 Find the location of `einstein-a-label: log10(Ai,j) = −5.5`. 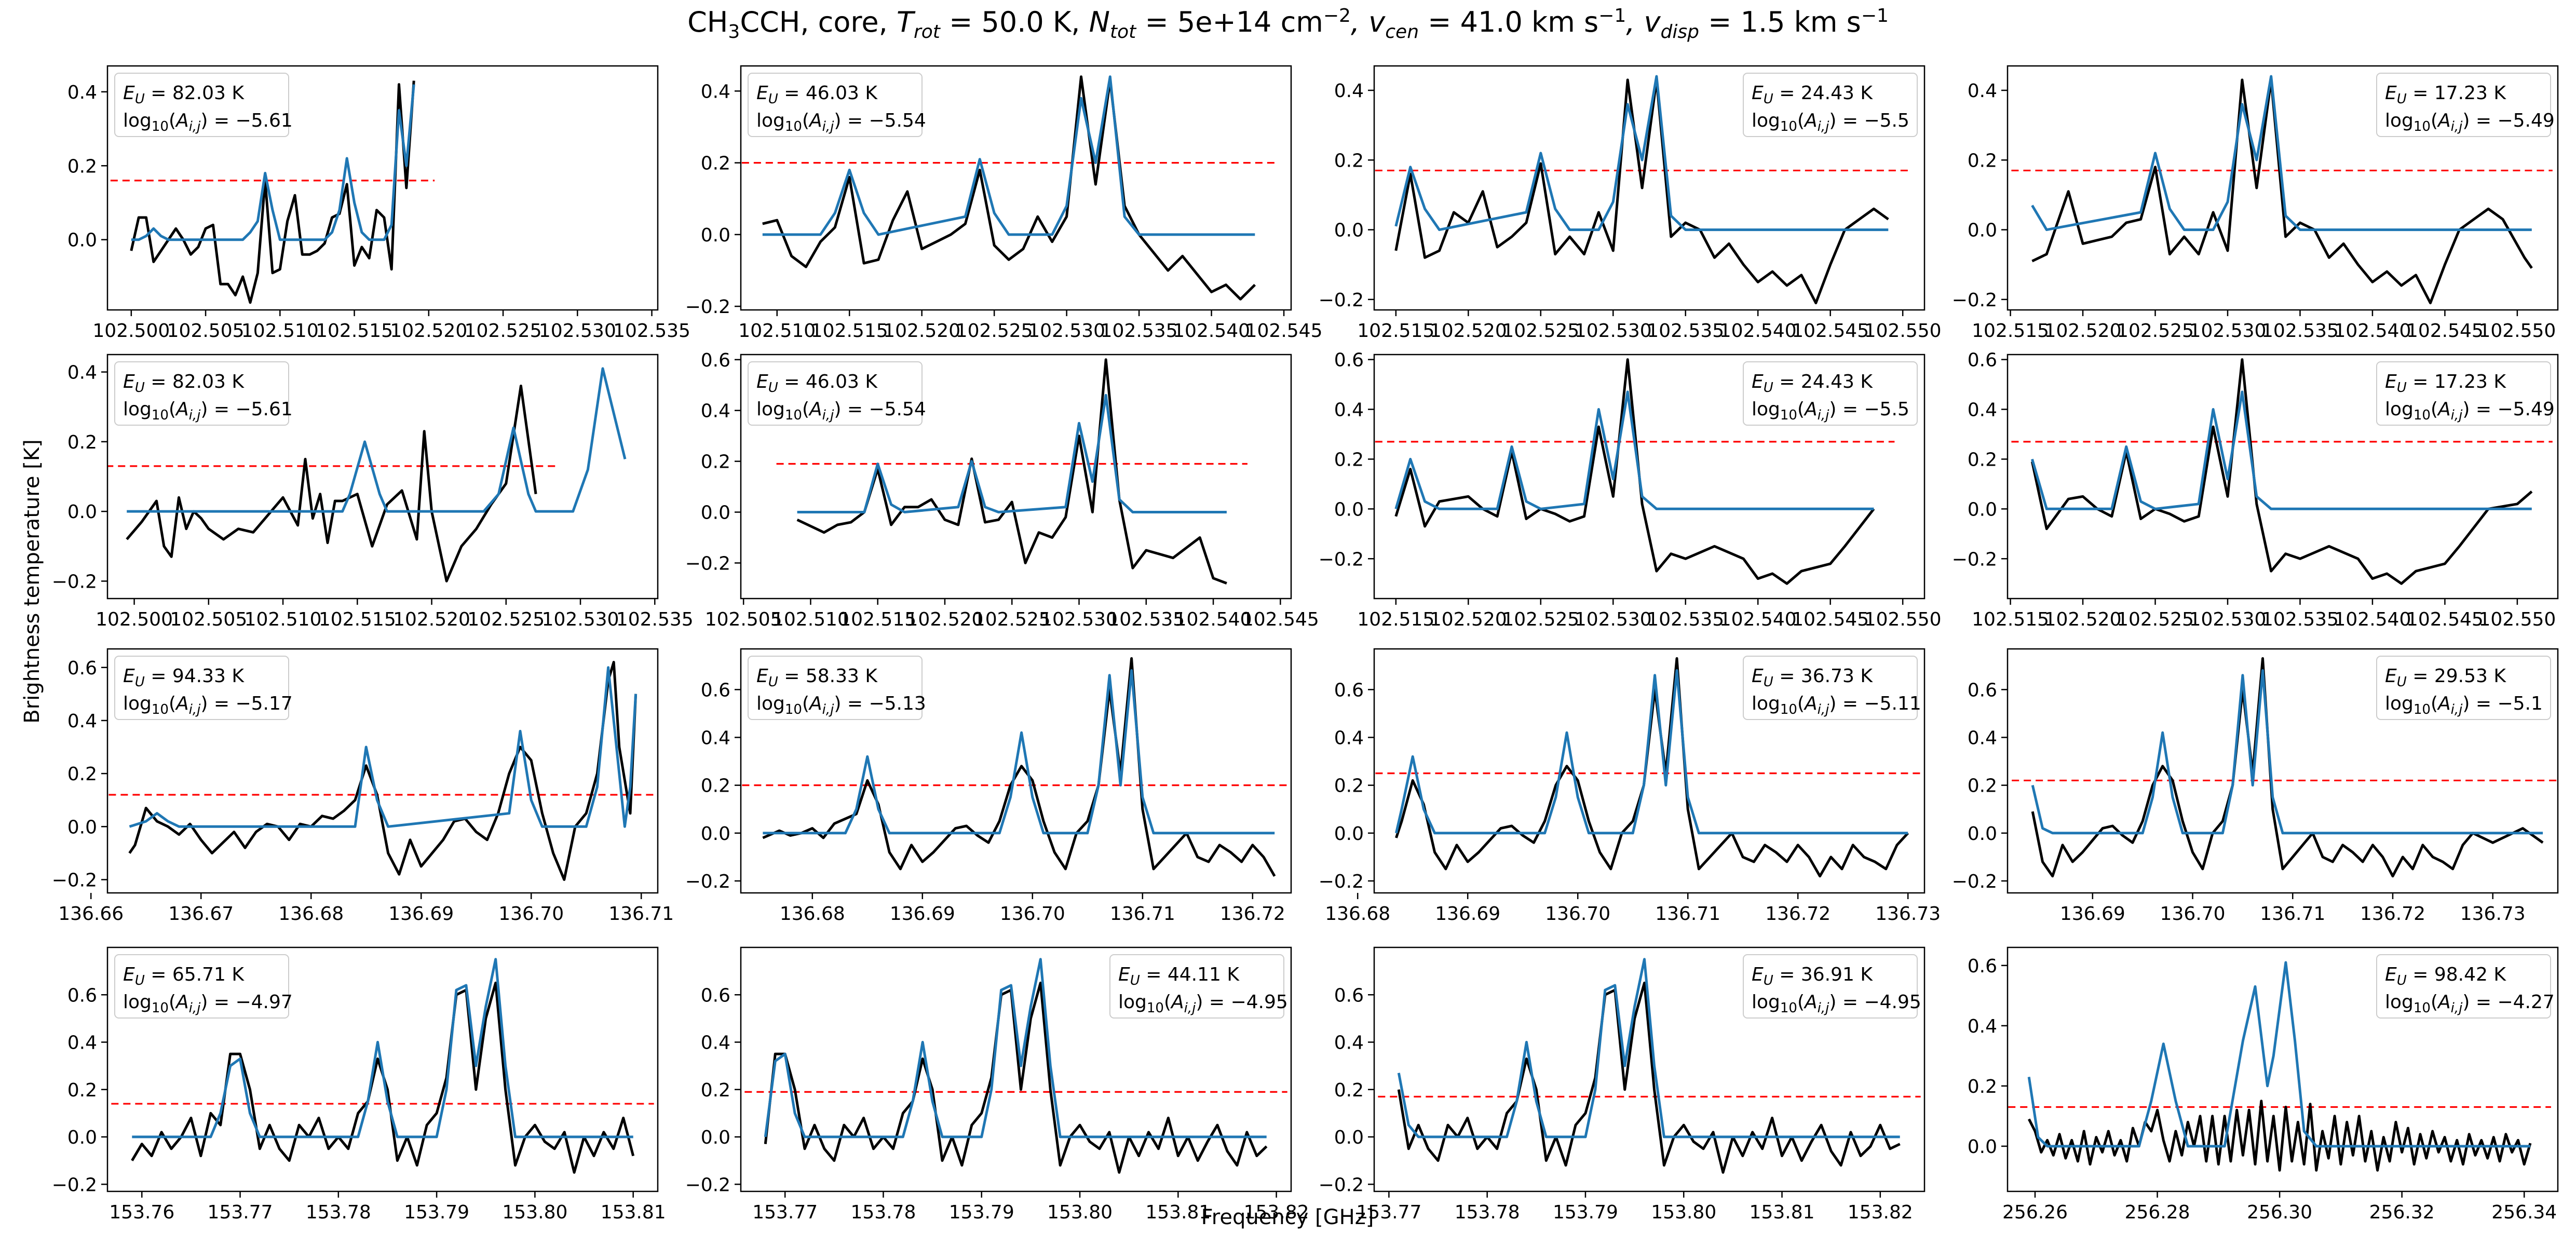

einstein-a-label: log10(Ai,j) = −5.5 is located at coordinates (1830, 122).